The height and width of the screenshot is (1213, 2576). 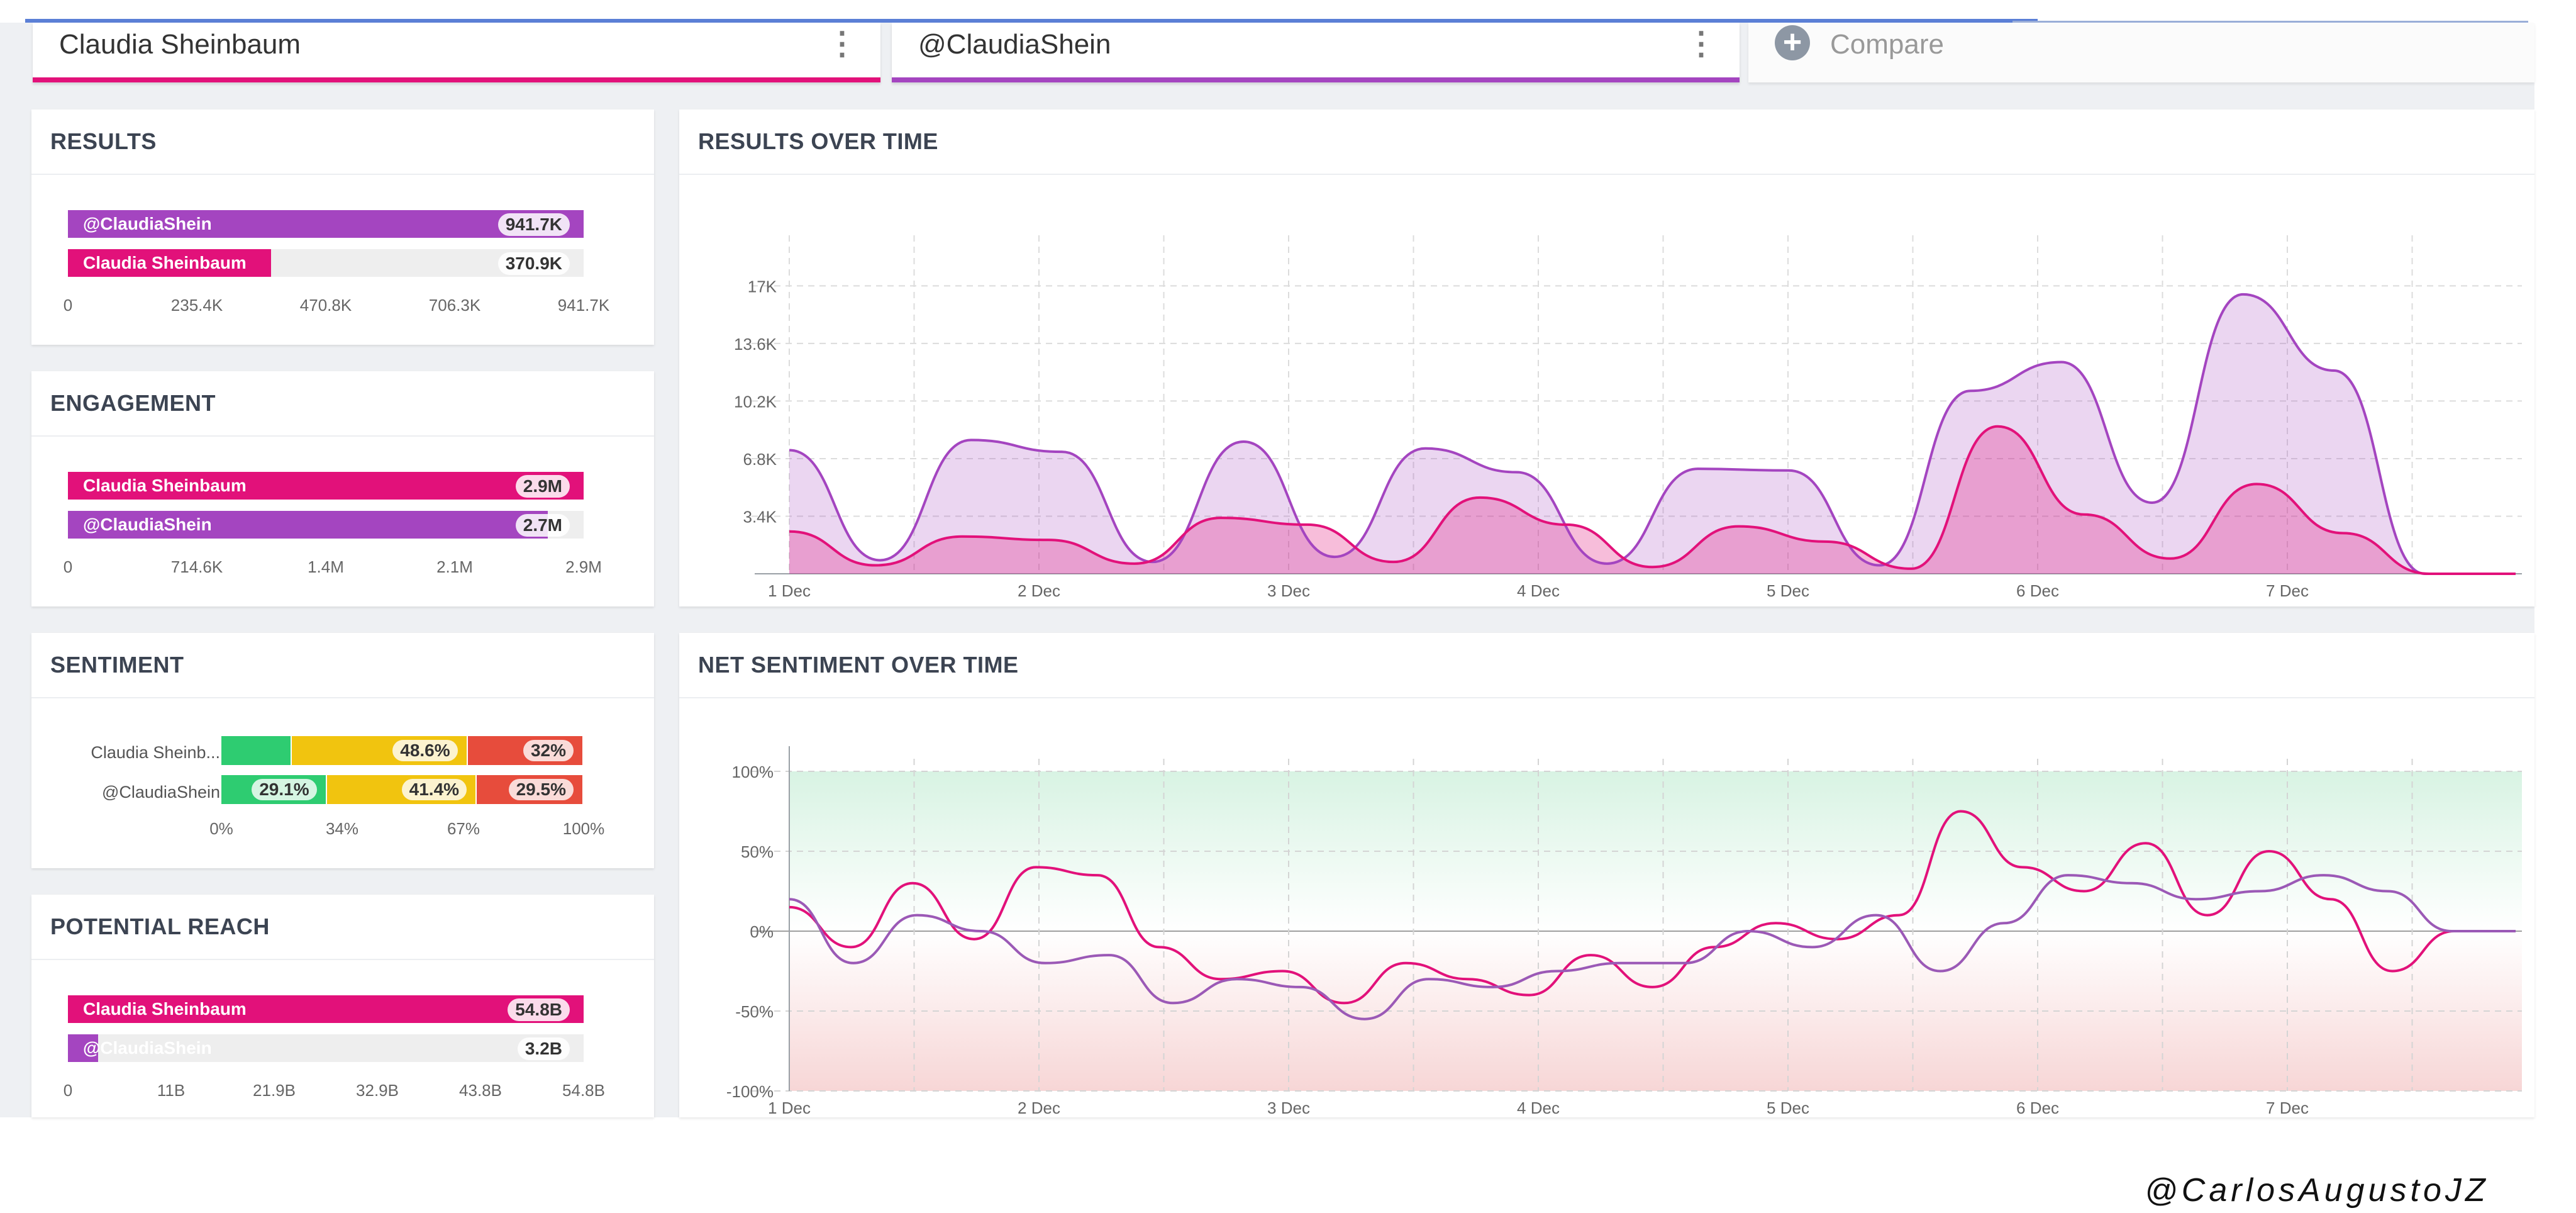 I want to click on search-term-tab-2: @ClaudiaShein ⋮, so click(x=1316, y=52).